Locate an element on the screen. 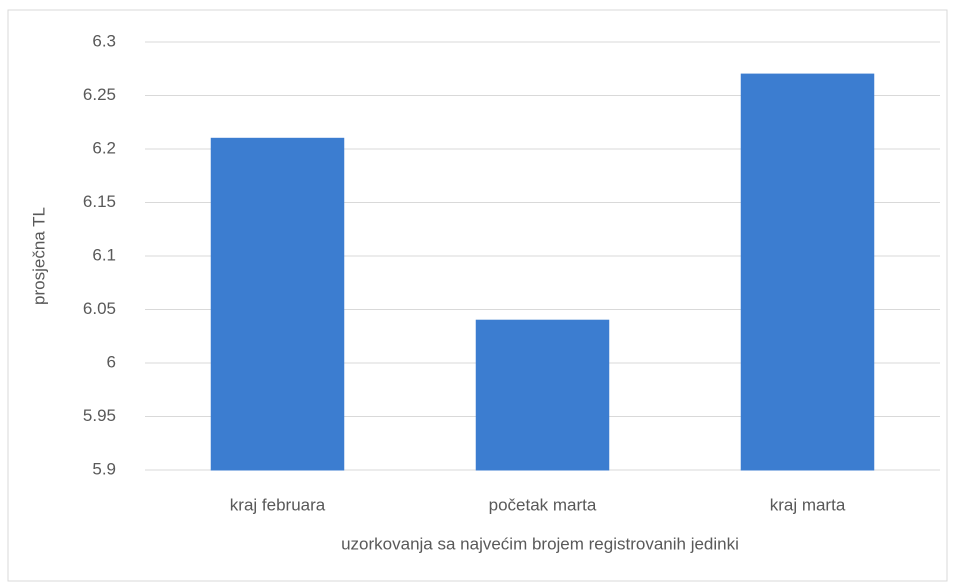 Image resolution: width=956 pixels, height=582 pixels. y-tick-label: 5.9 is located at coordinates (104, 468).